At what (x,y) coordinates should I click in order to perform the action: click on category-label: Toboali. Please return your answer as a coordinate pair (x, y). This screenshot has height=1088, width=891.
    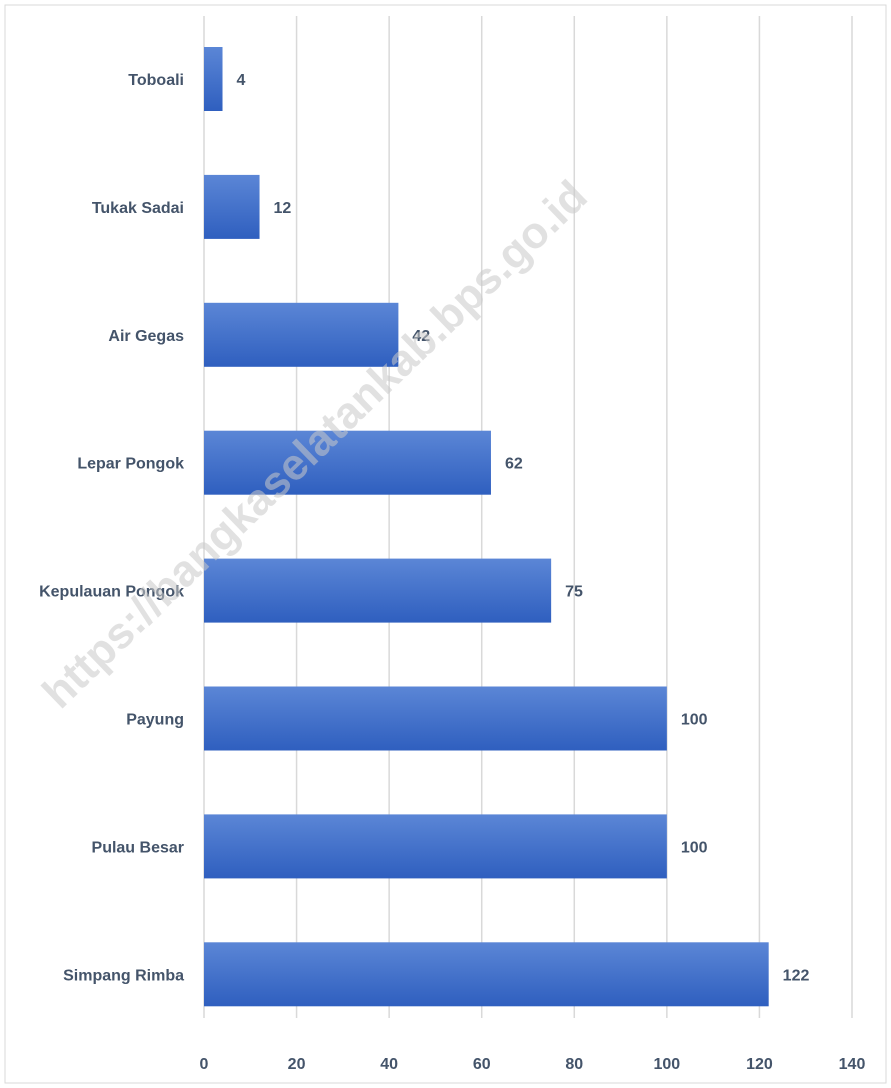
    Looking at the image, I should click on (156, 80).